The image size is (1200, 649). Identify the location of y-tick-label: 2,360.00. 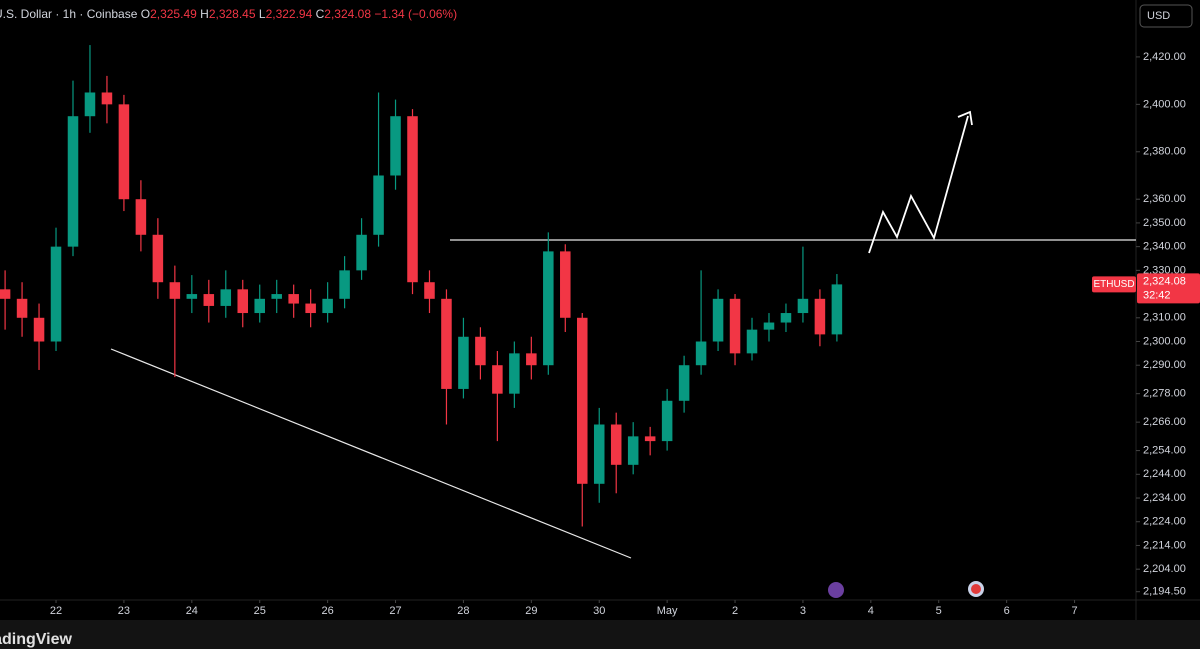
(1164, 199).